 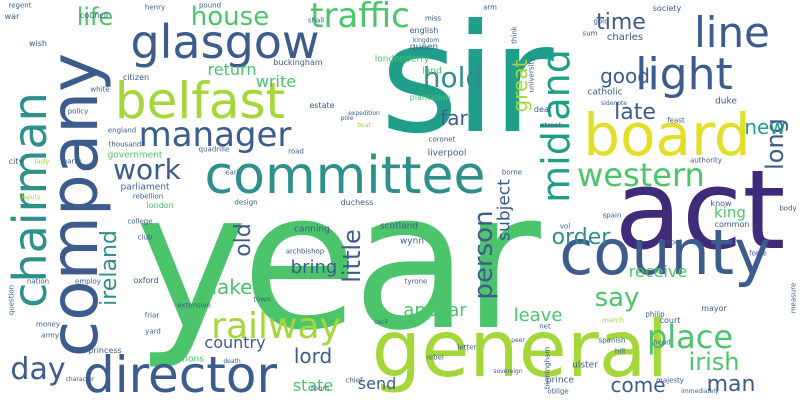 I want to click on word-net: net, so click(x=545, y=326).